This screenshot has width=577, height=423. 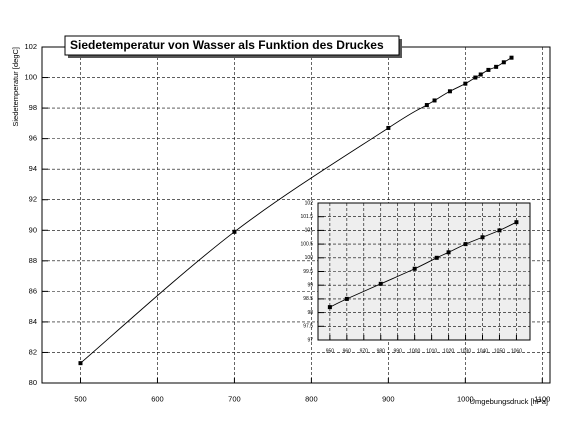 I want to click on y-tick-label: 97, so click(x=310, y=340).